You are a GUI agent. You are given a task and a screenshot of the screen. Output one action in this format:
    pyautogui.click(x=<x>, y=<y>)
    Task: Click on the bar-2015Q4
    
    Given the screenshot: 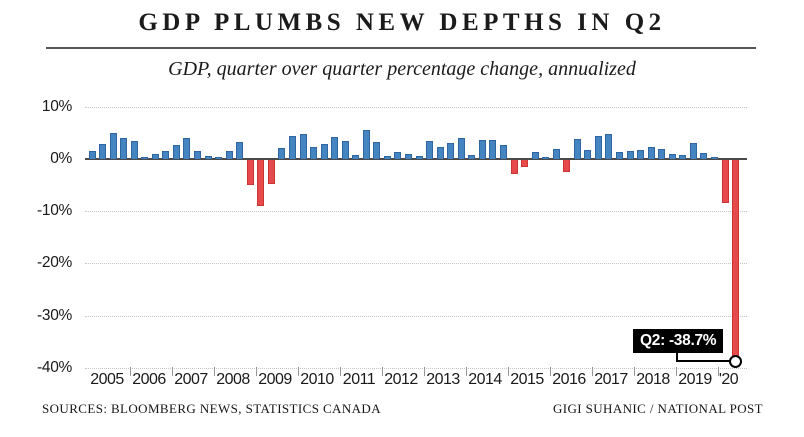 What is the action you would take?
    pyautogui.click(x=546, y=158)
    